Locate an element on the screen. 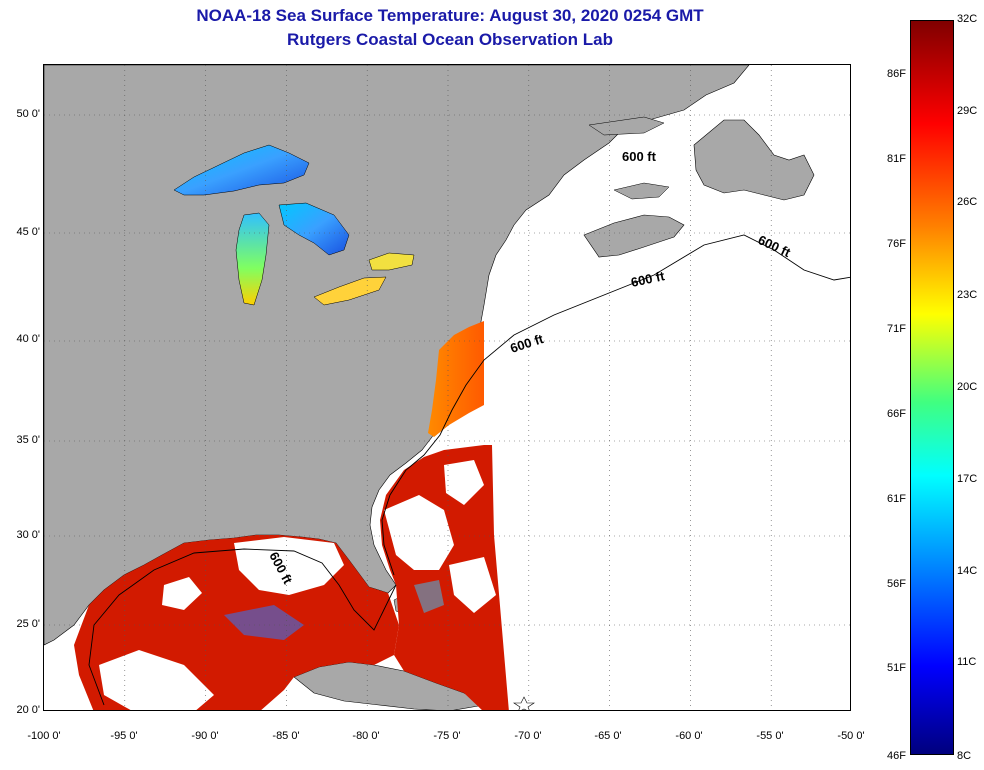 This screenshot has height=770, width=984. lon-label-65: -65 0' is located at coordinates (608, 736).